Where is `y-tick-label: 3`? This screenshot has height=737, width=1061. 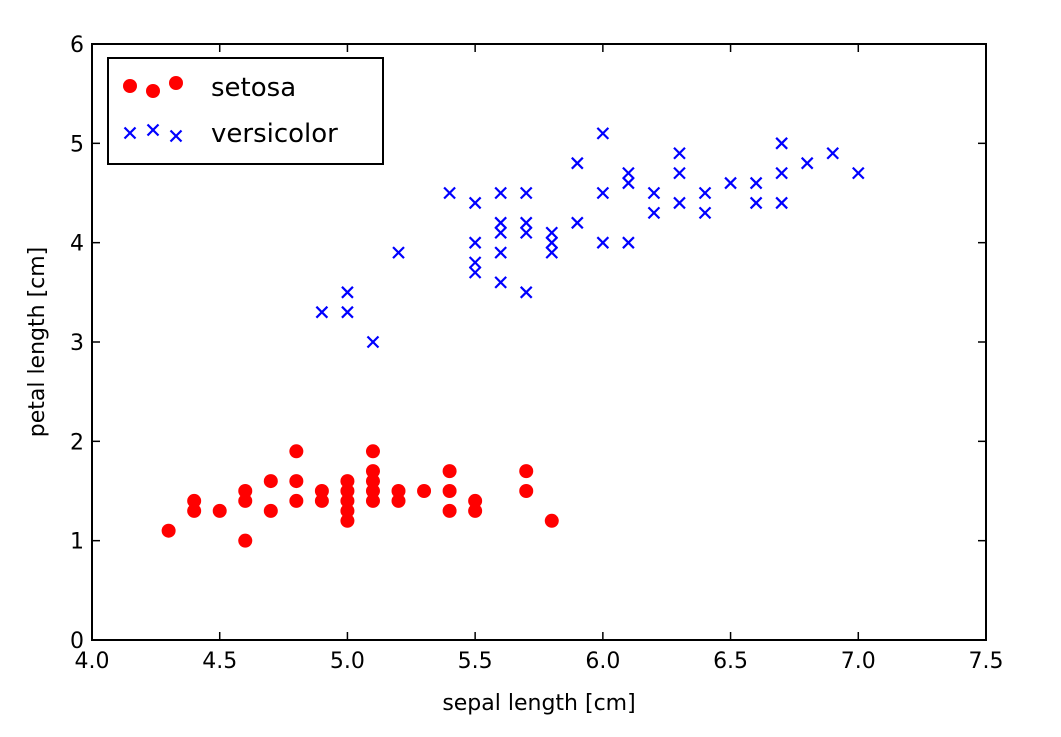
y-tick-label: 3 is located at coordinates (77, 343).